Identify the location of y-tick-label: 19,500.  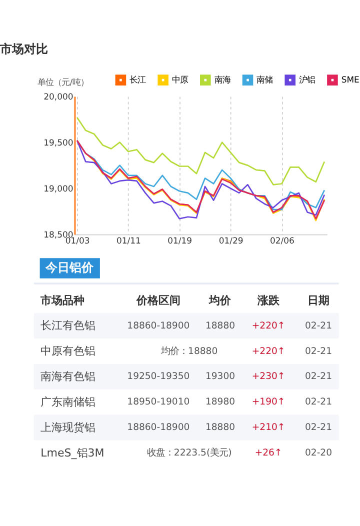
(59, 142).